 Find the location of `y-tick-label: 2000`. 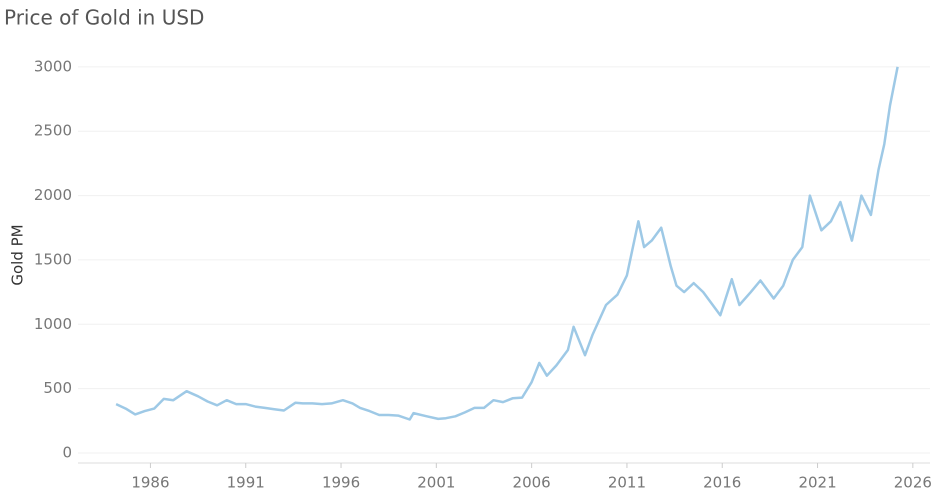

y-tick-label: 2000 is located at coordinates (53, 195).